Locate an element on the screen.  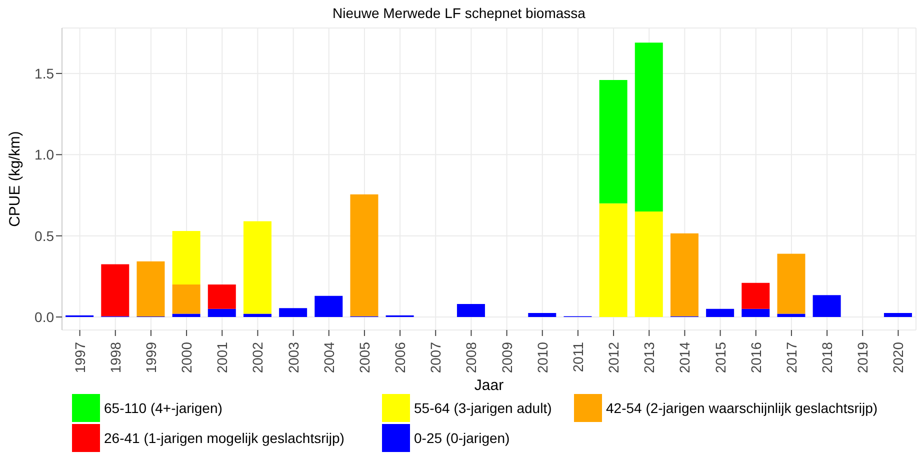
x-tick-label: 2018 is located at coordinates (827, 358).